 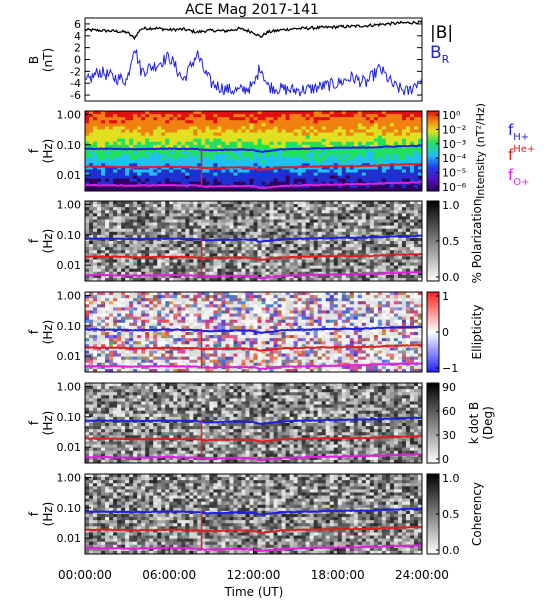 I want to click on intensity-fHe-plus-line, so click(x=253, y=167).